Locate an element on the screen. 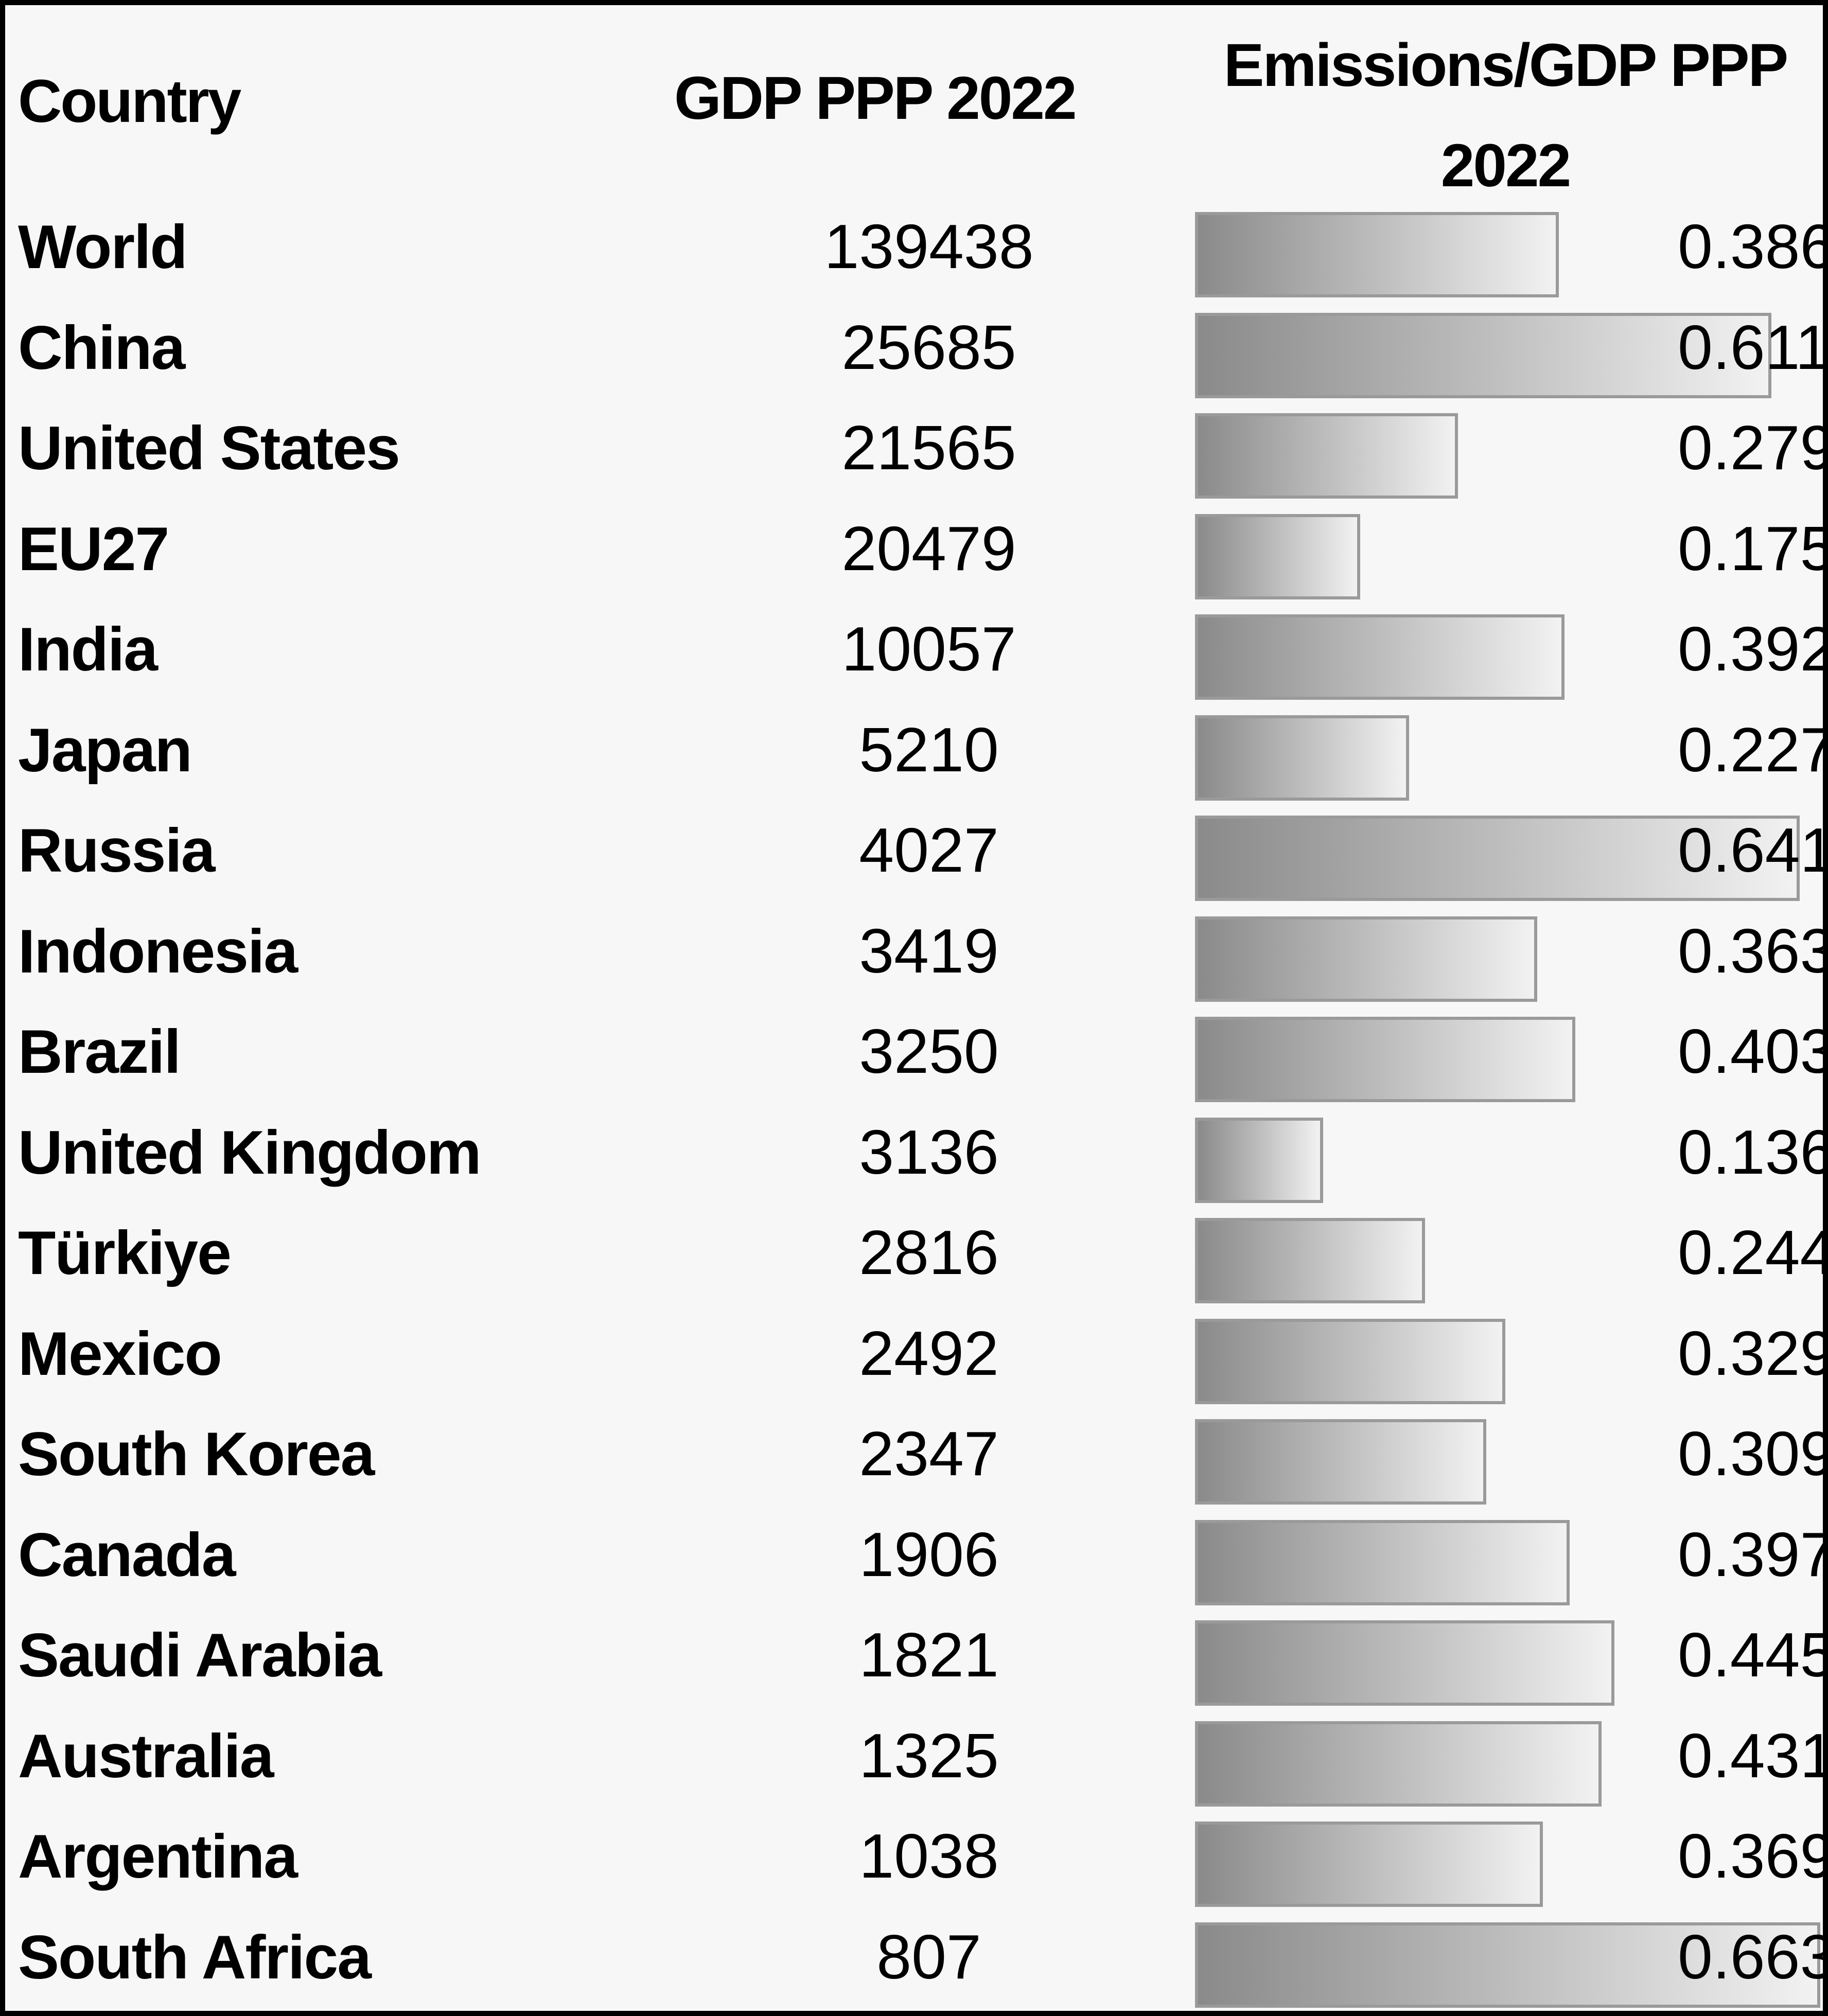 The image size is (1828, 2016). gdp-value: 807 is located at coordinates (928, 1957).